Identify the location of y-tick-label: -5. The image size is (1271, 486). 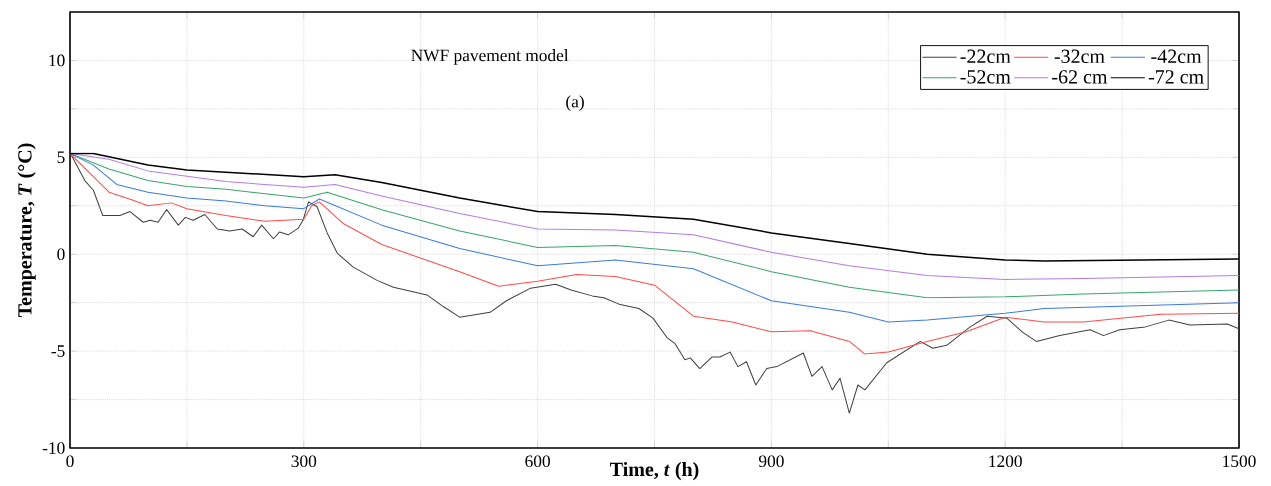
(58, 351).